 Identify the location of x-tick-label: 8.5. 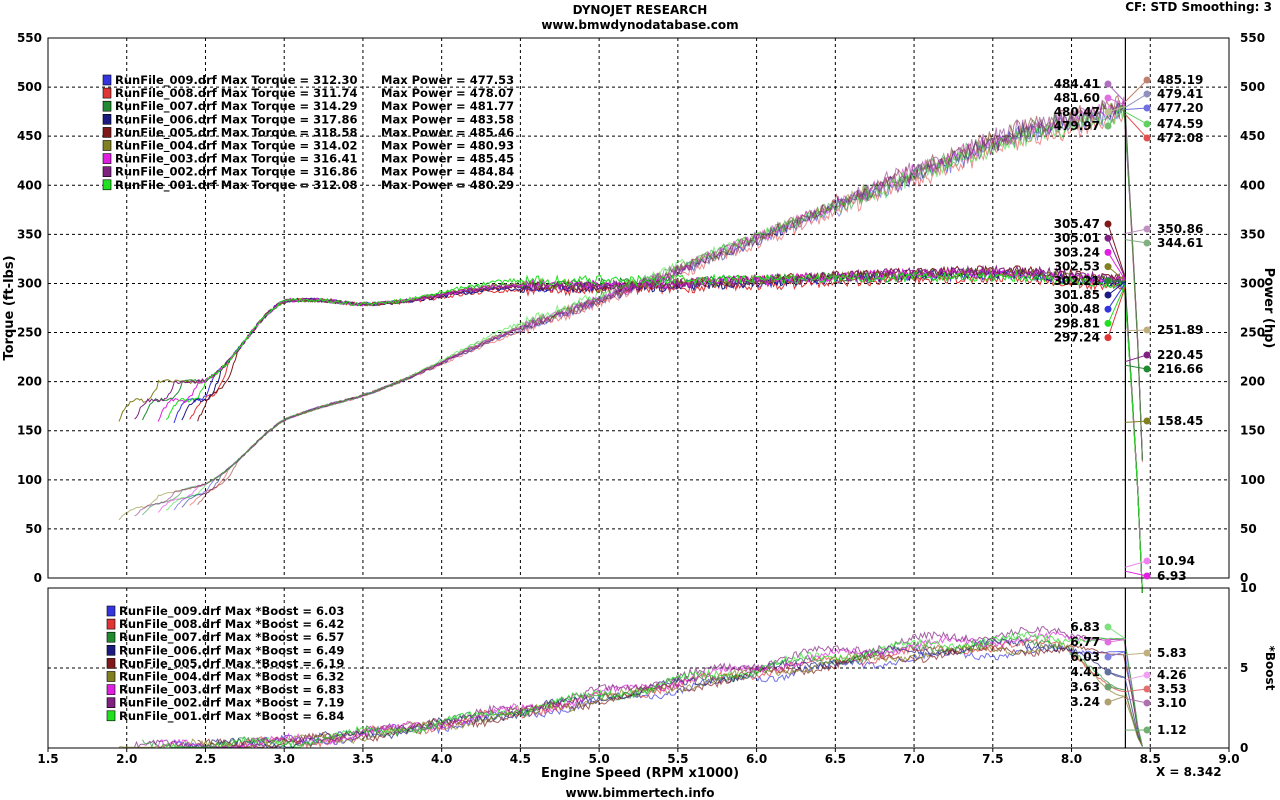
(1150, 759).